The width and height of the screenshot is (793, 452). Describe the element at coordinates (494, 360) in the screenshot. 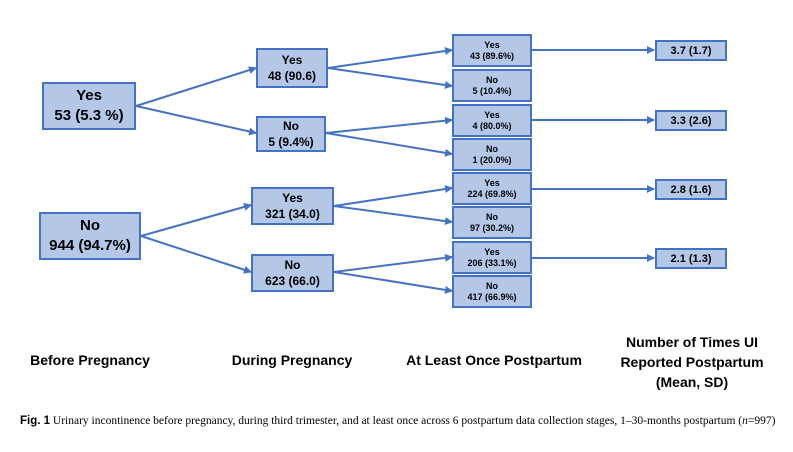

I see `stage-label-postpartum: At Least Once Postpartum` at that location.